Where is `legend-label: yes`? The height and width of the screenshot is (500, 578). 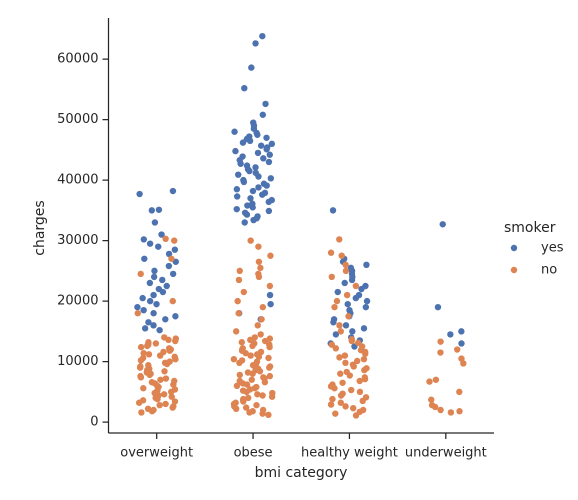
legend-label: yes is located at coordinates (552, 248).